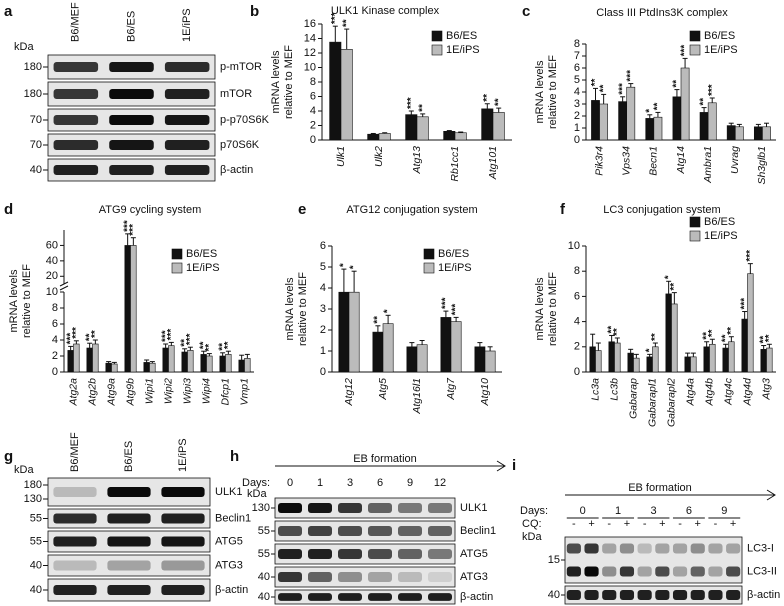 This screenshot has width=784, height=606. I want to click on protein-label: β-actin, so click(231, 590).